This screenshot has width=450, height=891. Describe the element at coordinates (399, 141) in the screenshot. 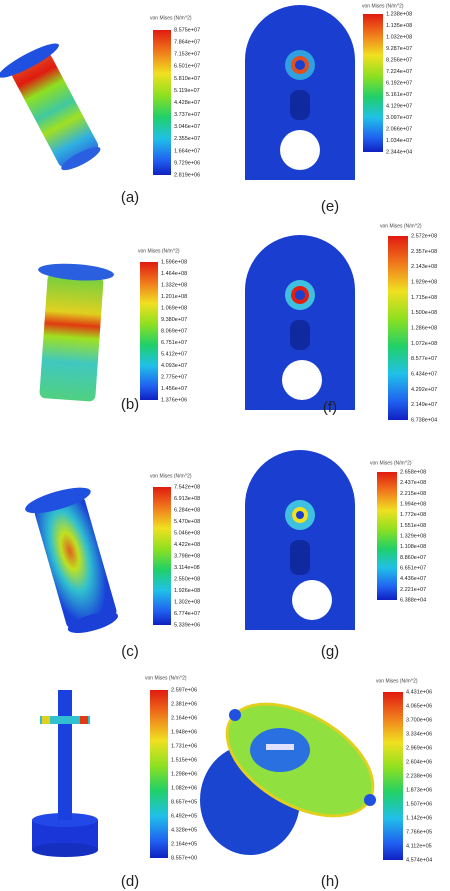

I see `legend-tick-label: 1.034e+07` at that location.